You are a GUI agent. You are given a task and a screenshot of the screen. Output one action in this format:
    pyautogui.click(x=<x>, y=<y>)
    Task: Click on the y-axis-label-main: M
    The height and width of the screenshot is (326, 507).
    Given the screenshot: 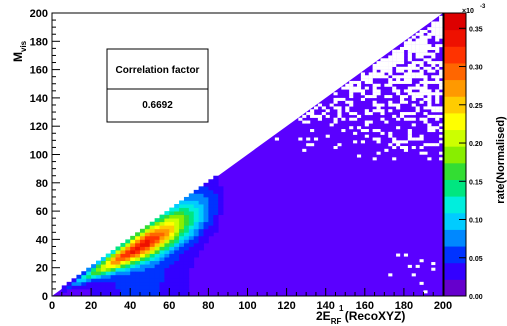 What is the action you would take?
    pyautogui.click(x=18, y=57)
    